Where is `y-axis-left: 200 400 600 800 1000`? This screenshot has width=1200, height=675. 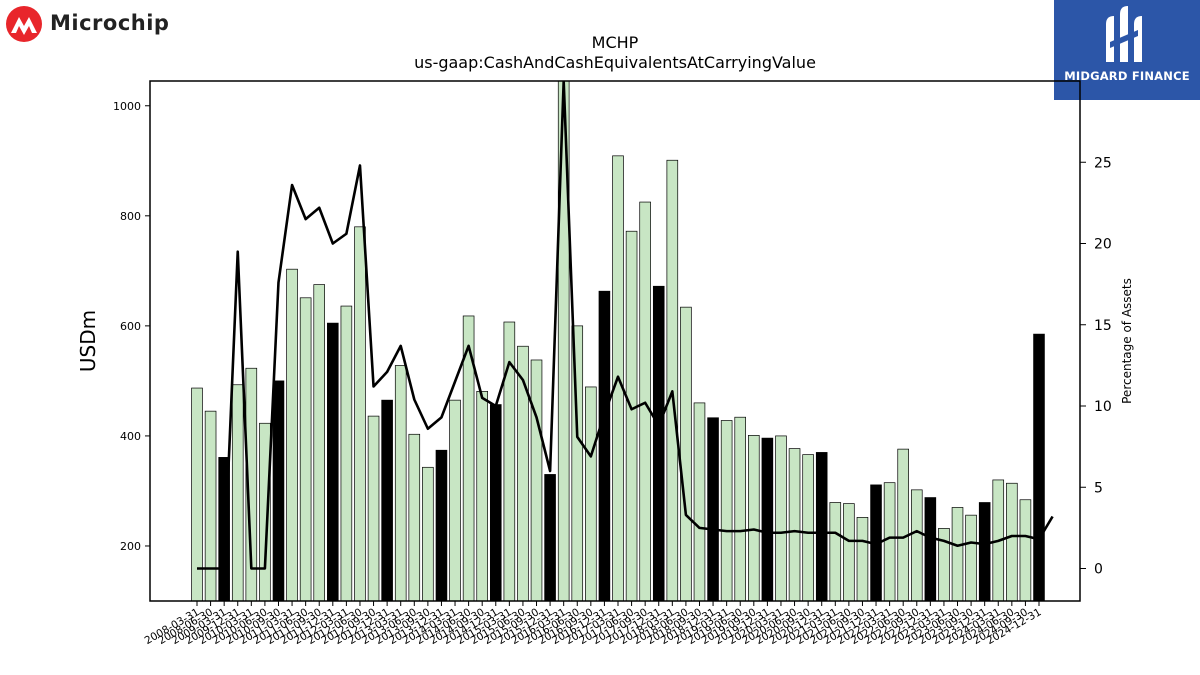 y-axis-left: 200 400 600 800 1000 is located at coordinates (131, 326).